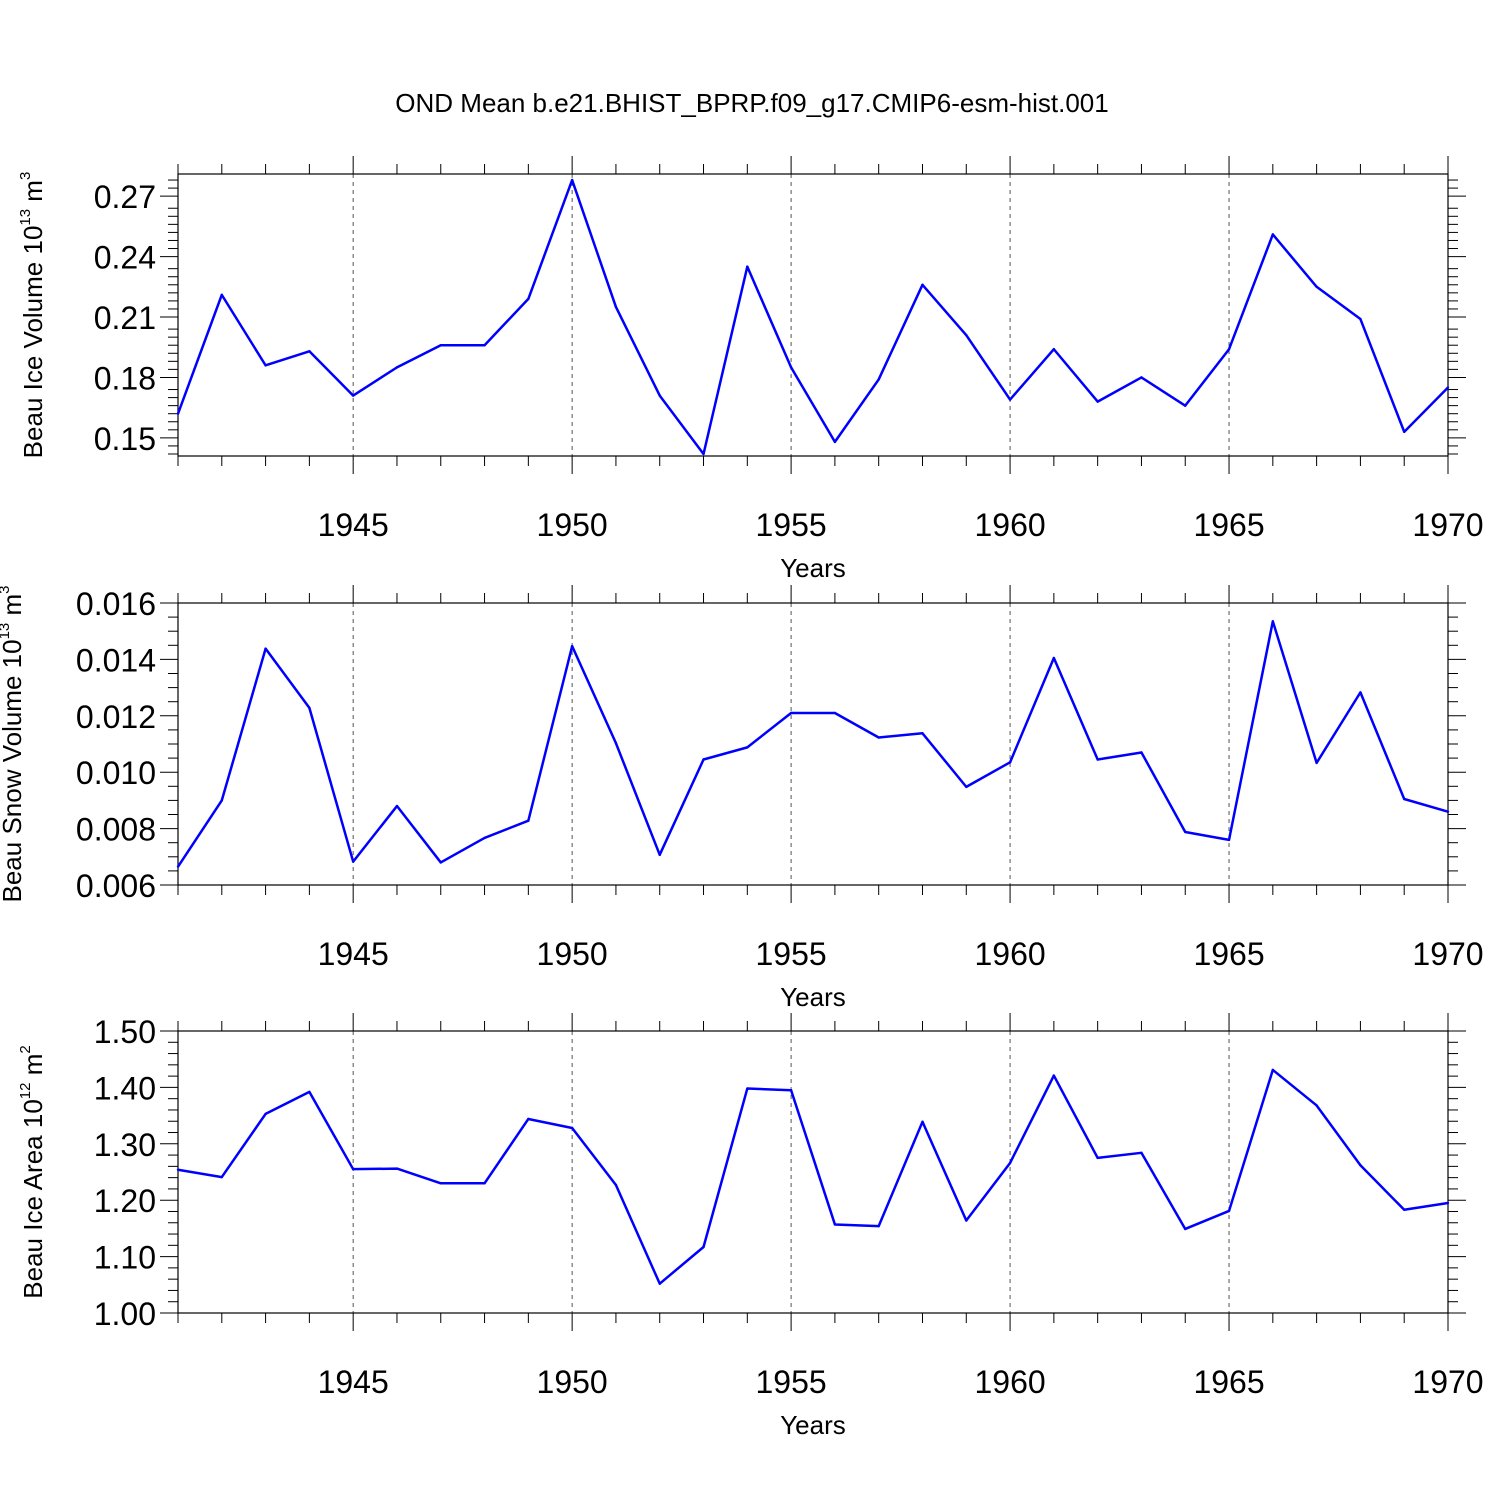 This screenshot has height=1500, width=1500. What do you see at coordinates (116, 773) in the screenshot?
I see `y-tick-label: 0.010` at bounding box center [116, 773].